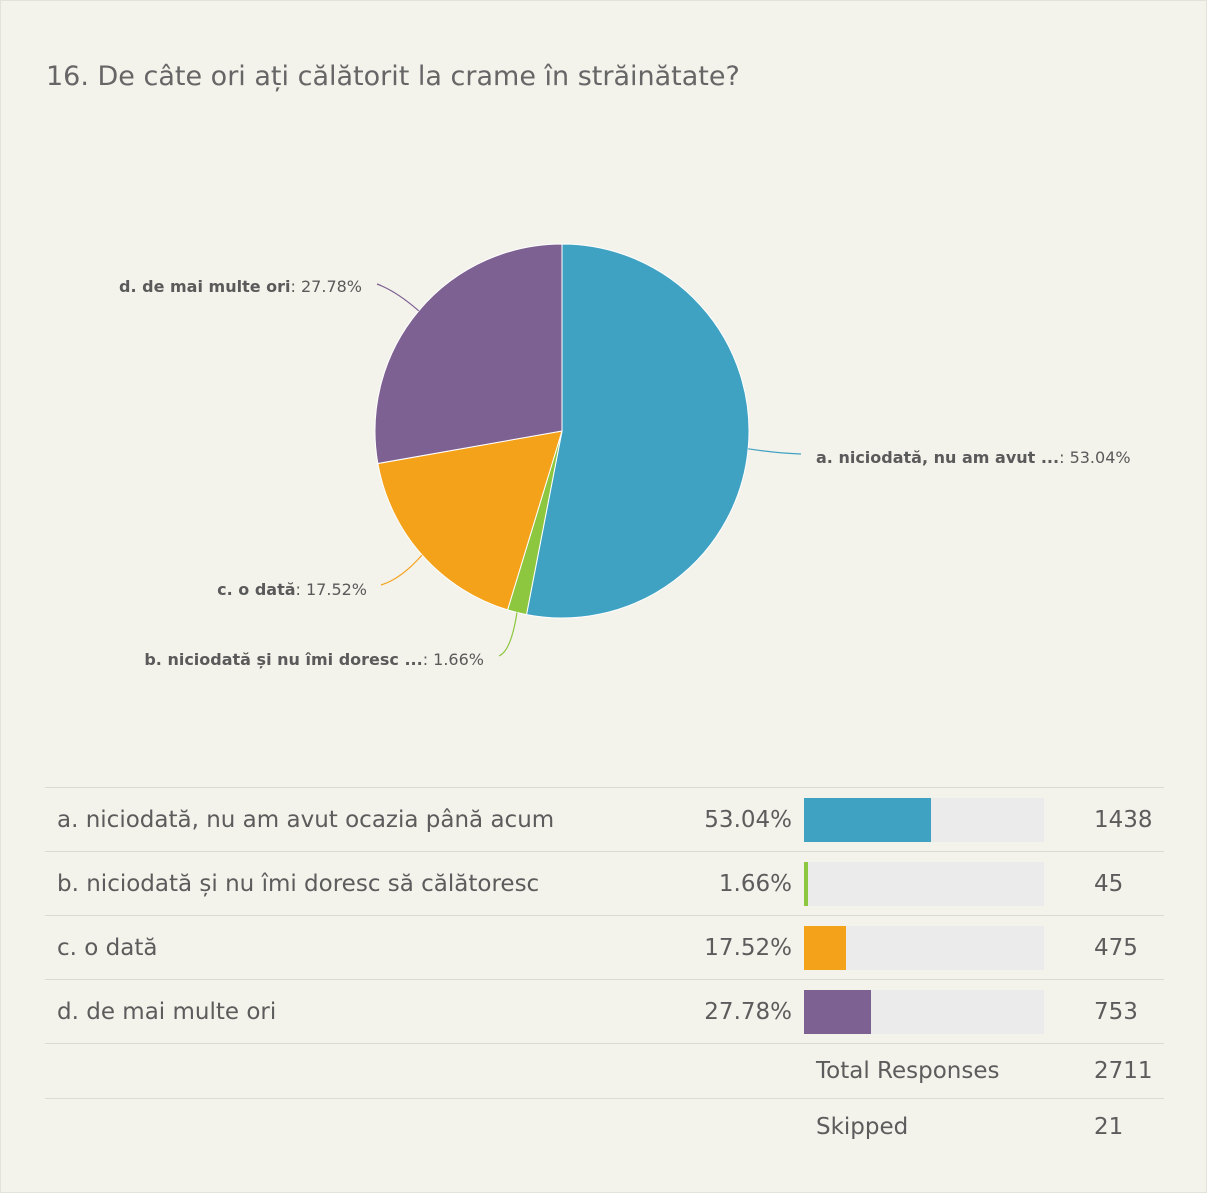  I want to click on answer-count: 753, so click(1104, 1011).